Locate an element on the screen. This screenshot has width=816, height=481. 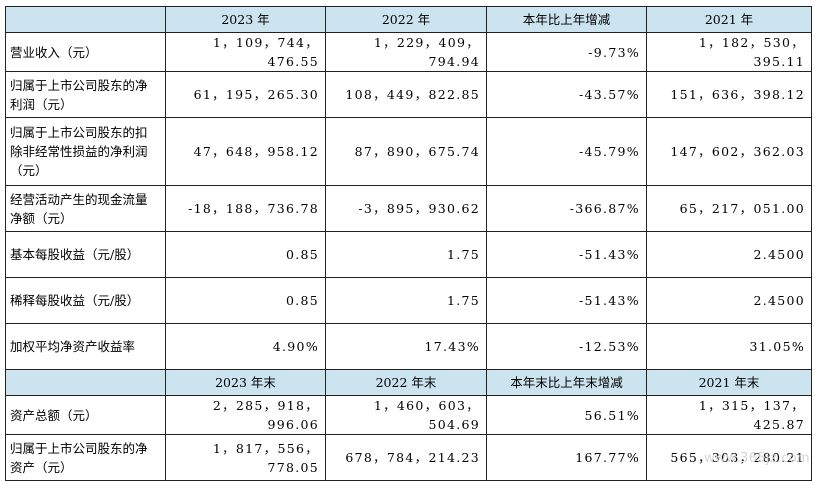
row-label: 营业收入（元） is located at coordinates (85, 52).